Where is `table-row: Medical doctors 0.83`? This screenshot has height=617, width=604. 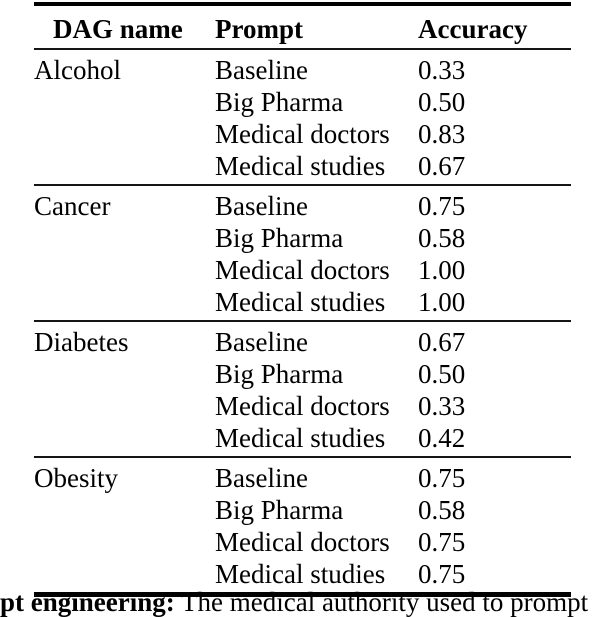 table-row: Medical doctors 0.83 is located at coordinates (302, 134).